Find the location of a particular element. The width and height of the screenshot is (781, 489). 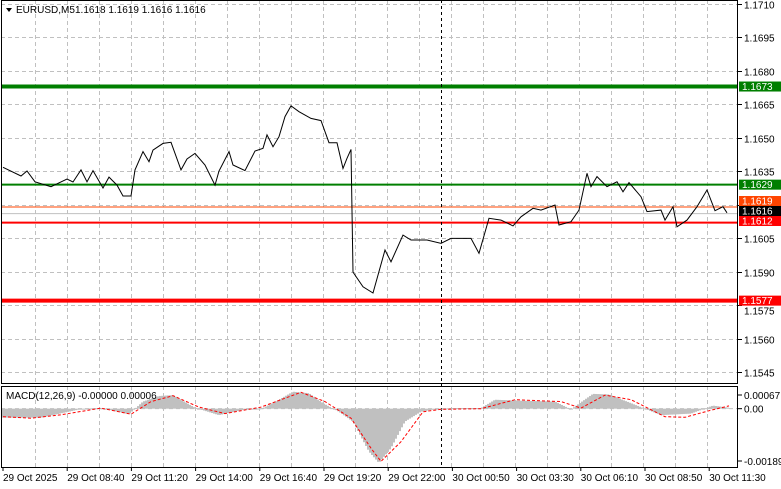

x-axis-tick-label: 29 Oct 2025 is located at coordinates (30, 478).